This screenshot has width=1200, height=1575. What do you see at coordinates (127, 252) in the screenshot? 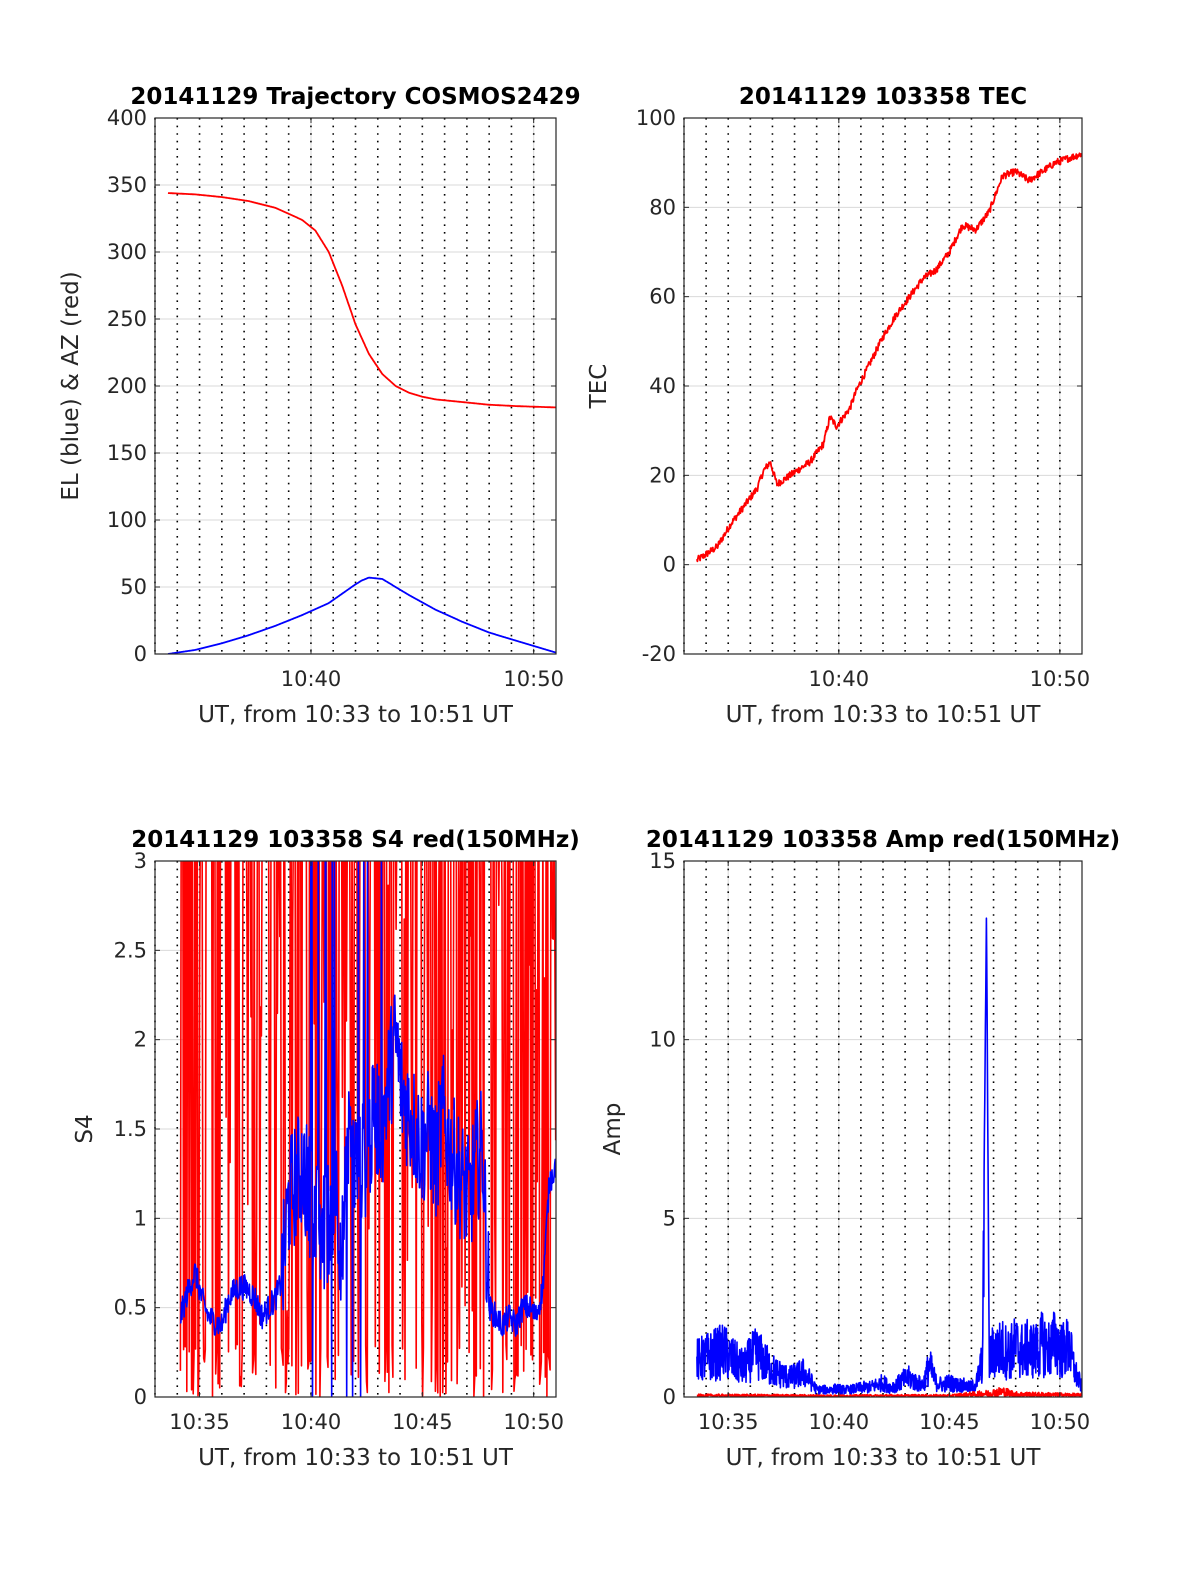
I see `y-tick-label: 300` at bounding box center [127, 252].